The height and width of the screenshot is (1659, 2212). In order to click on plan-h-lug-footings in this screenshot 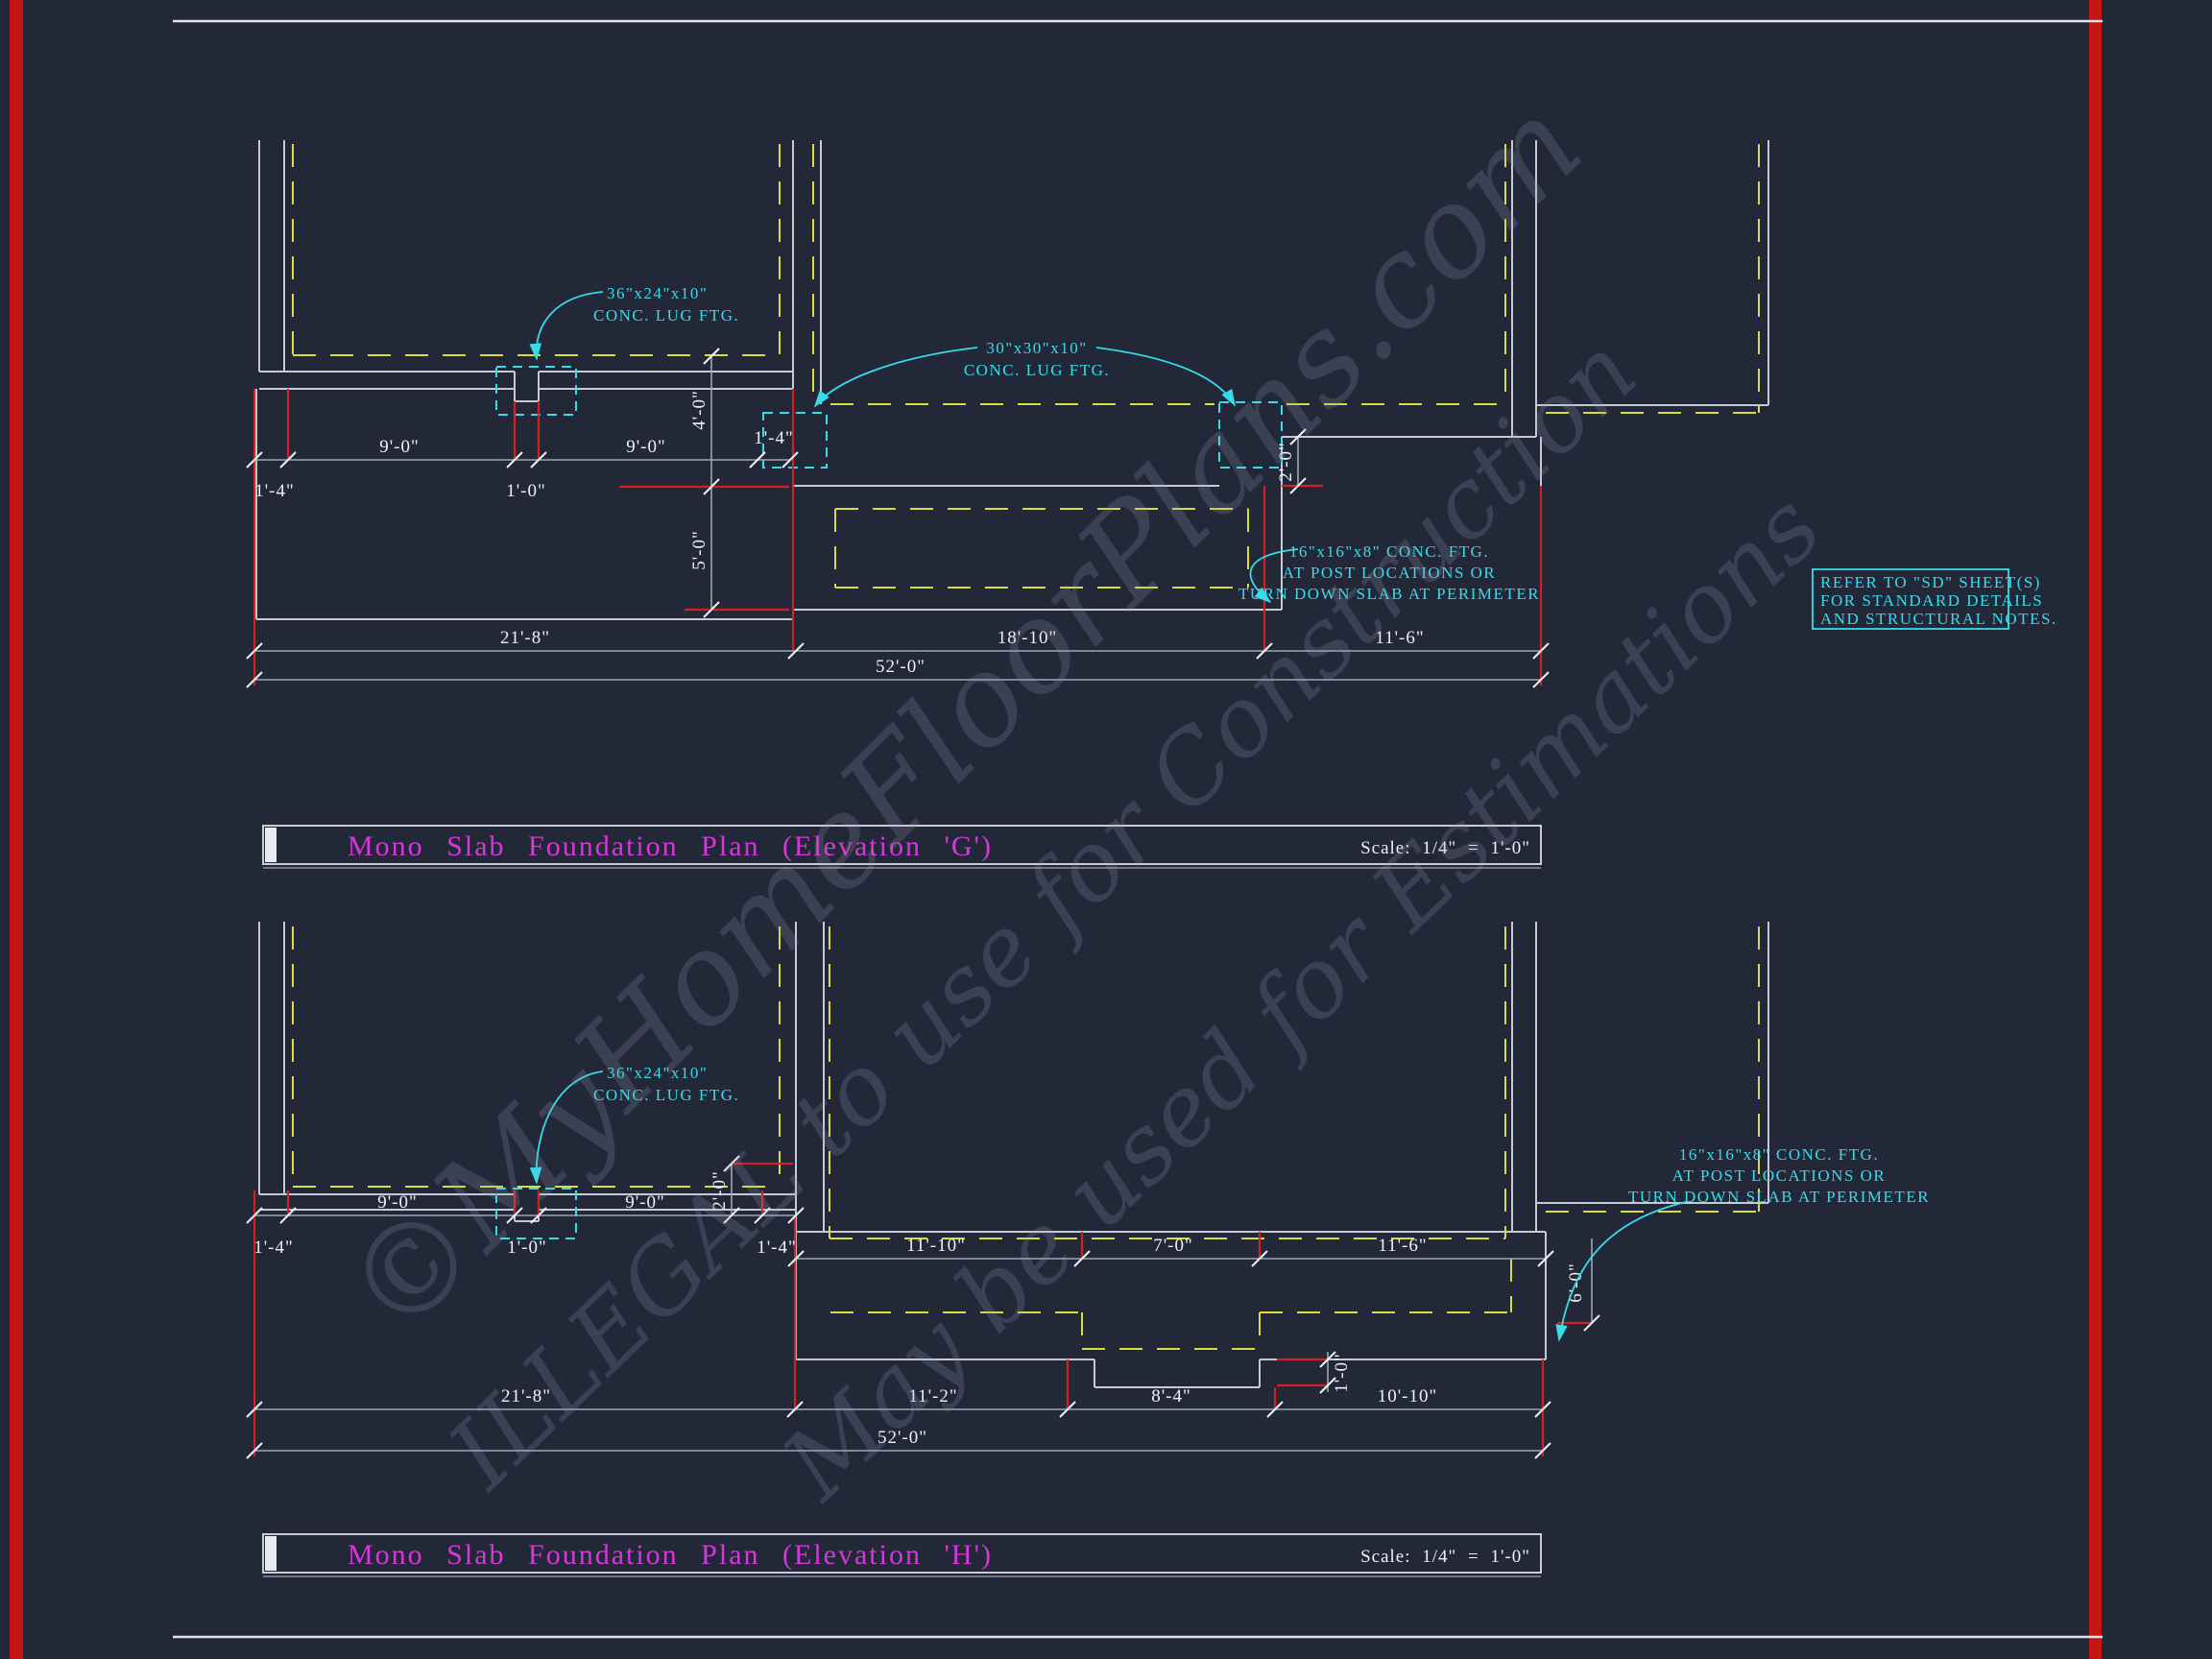, I will do `click(536, 1213)`.